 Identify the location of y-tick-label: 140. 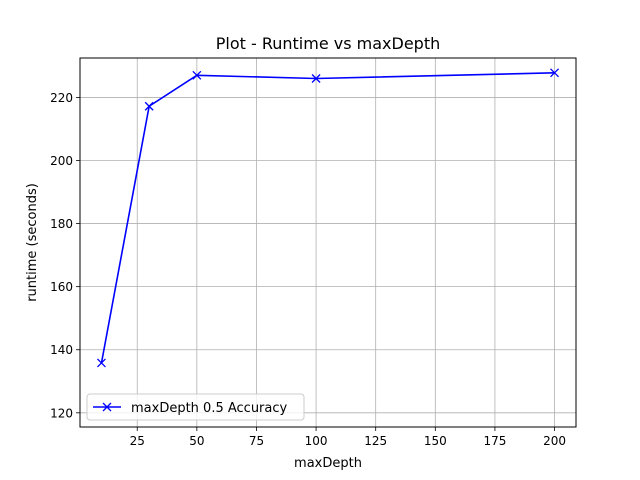
(61, 350).